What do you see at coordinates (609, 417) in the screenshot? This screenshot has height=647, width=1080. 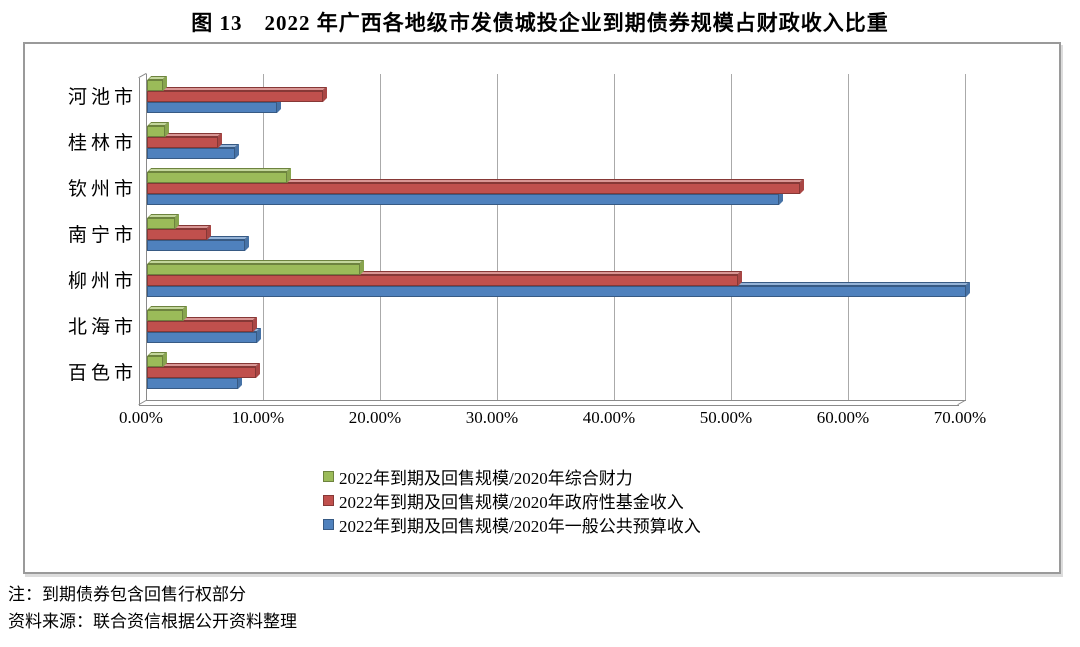 I see `x-axis-tick-label: 40.00%` at bounding box center [609, 417].